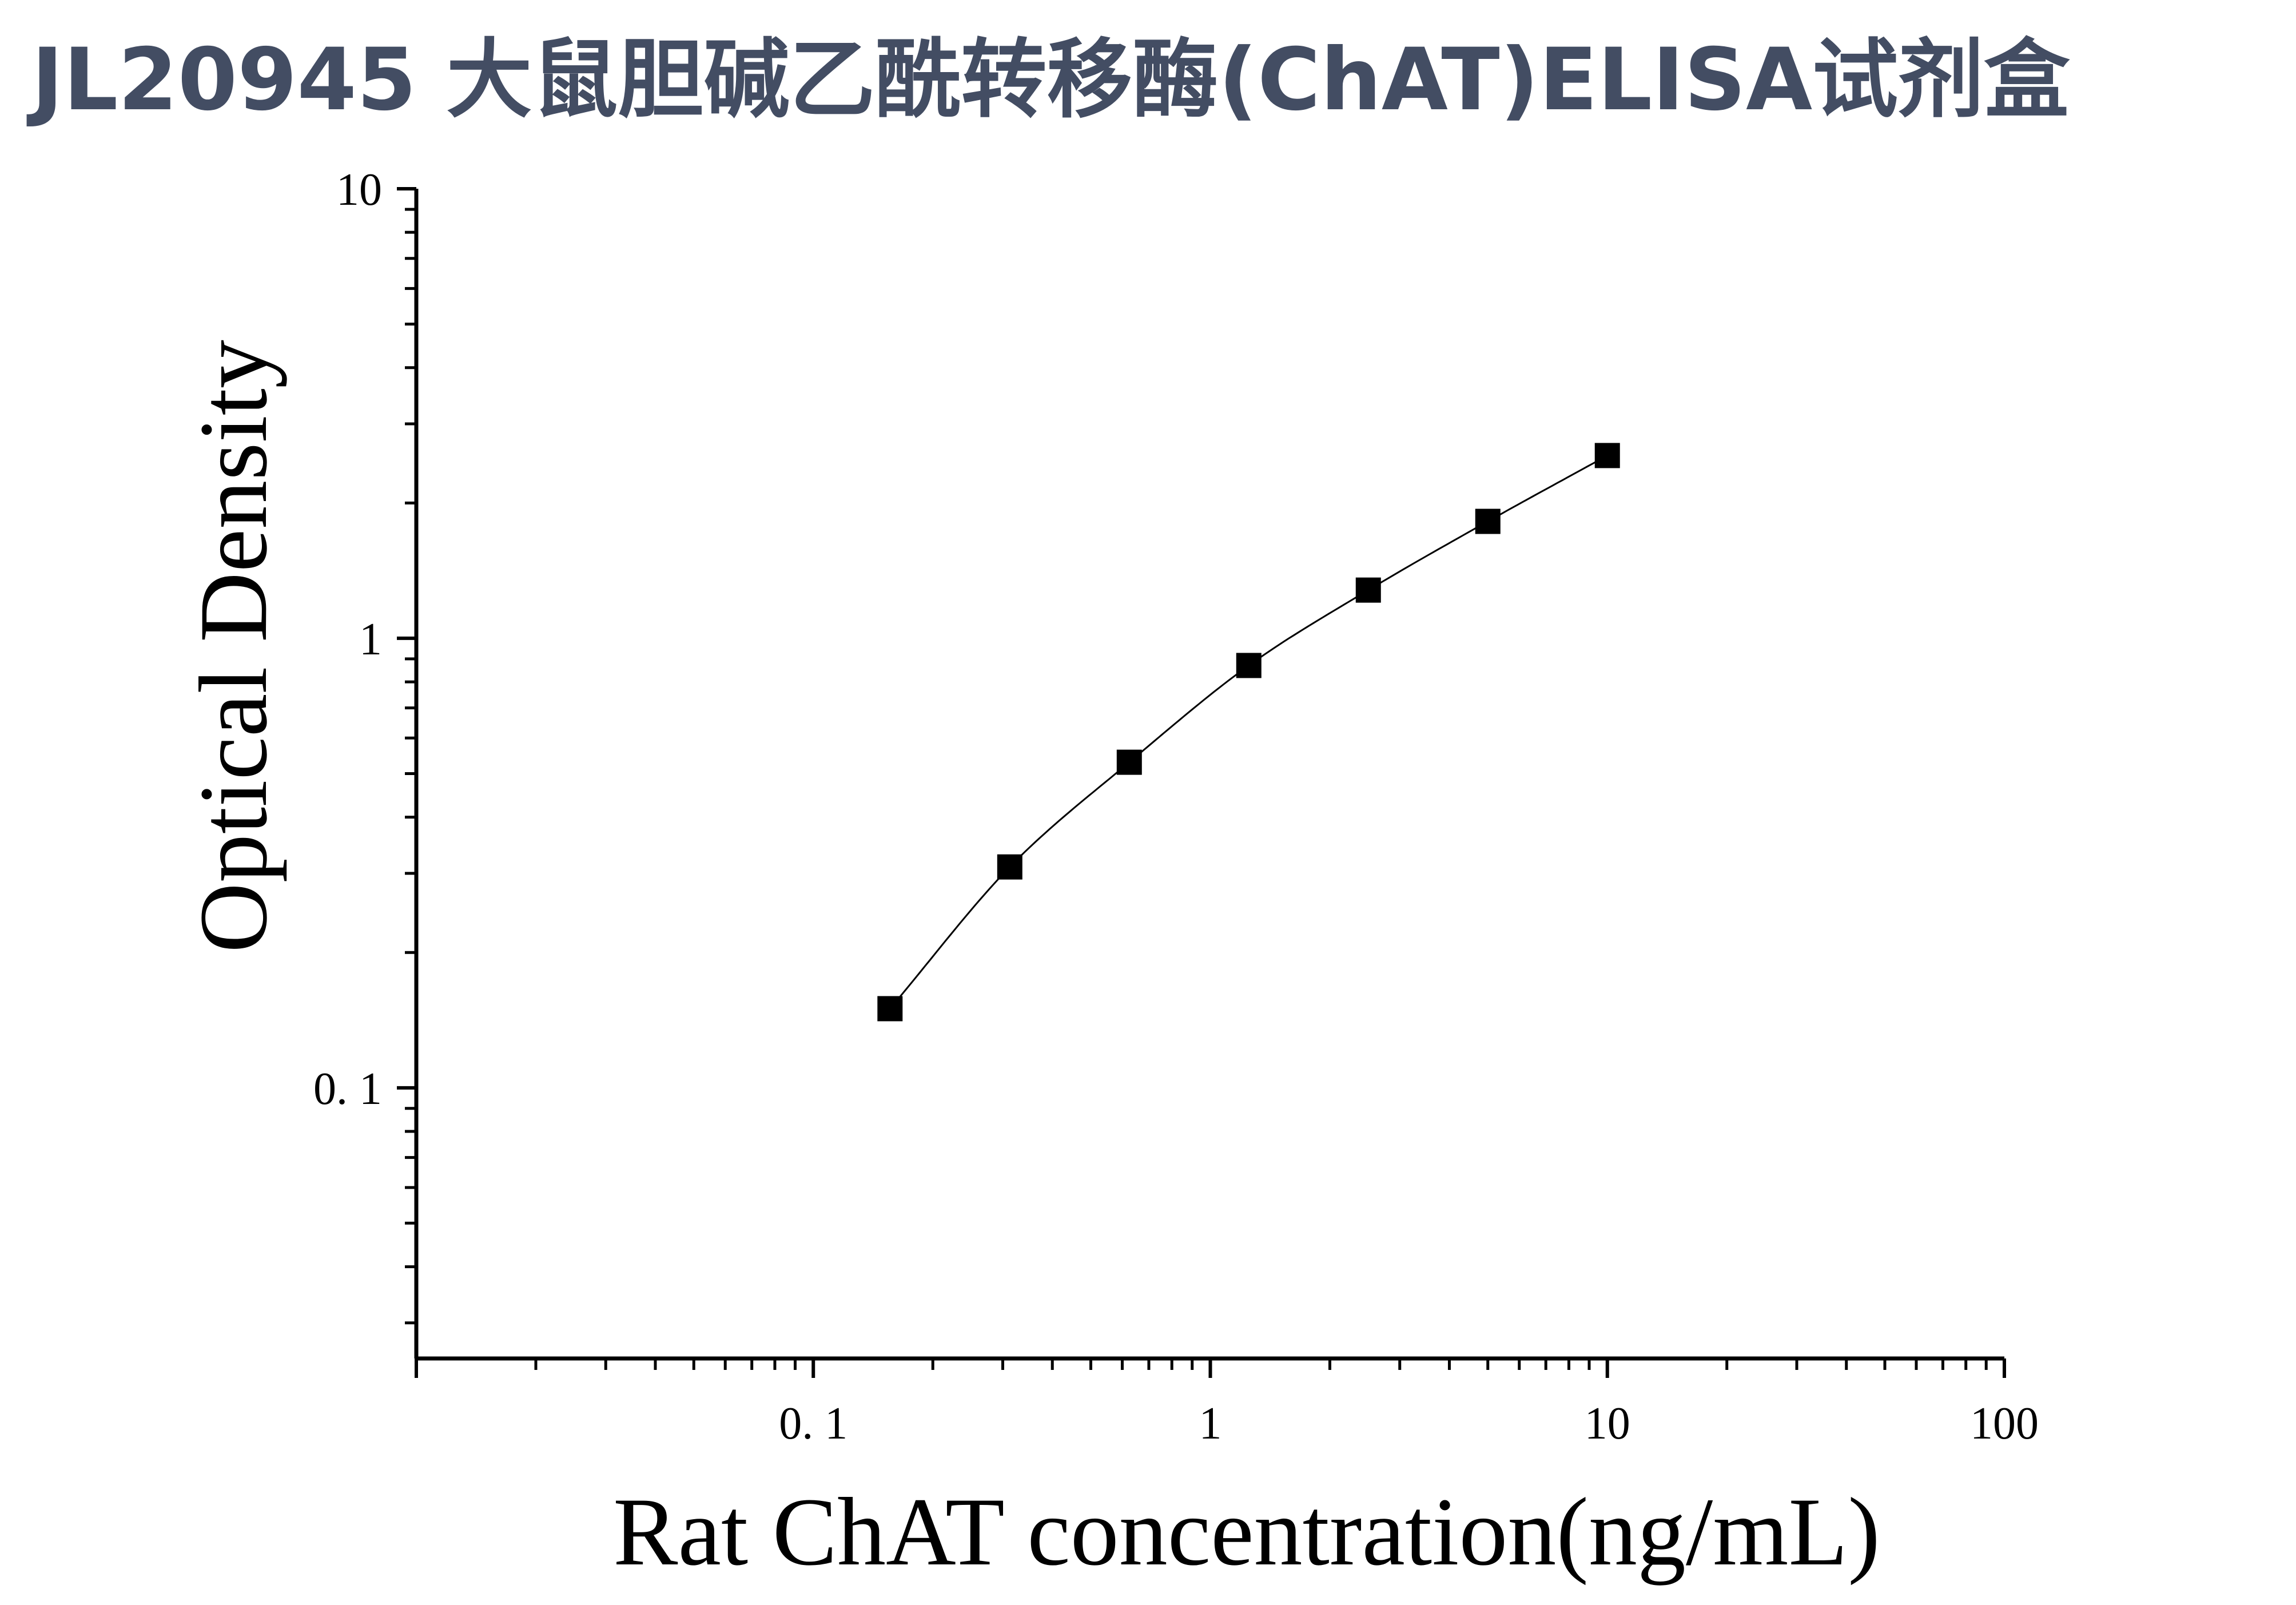 This screenshot has width=2296, height=1605. What do you see at coordinates (813, 1424) in the screenshot?
I see `x-tick-label: 0. 1` at bounding box center [813, 1424].